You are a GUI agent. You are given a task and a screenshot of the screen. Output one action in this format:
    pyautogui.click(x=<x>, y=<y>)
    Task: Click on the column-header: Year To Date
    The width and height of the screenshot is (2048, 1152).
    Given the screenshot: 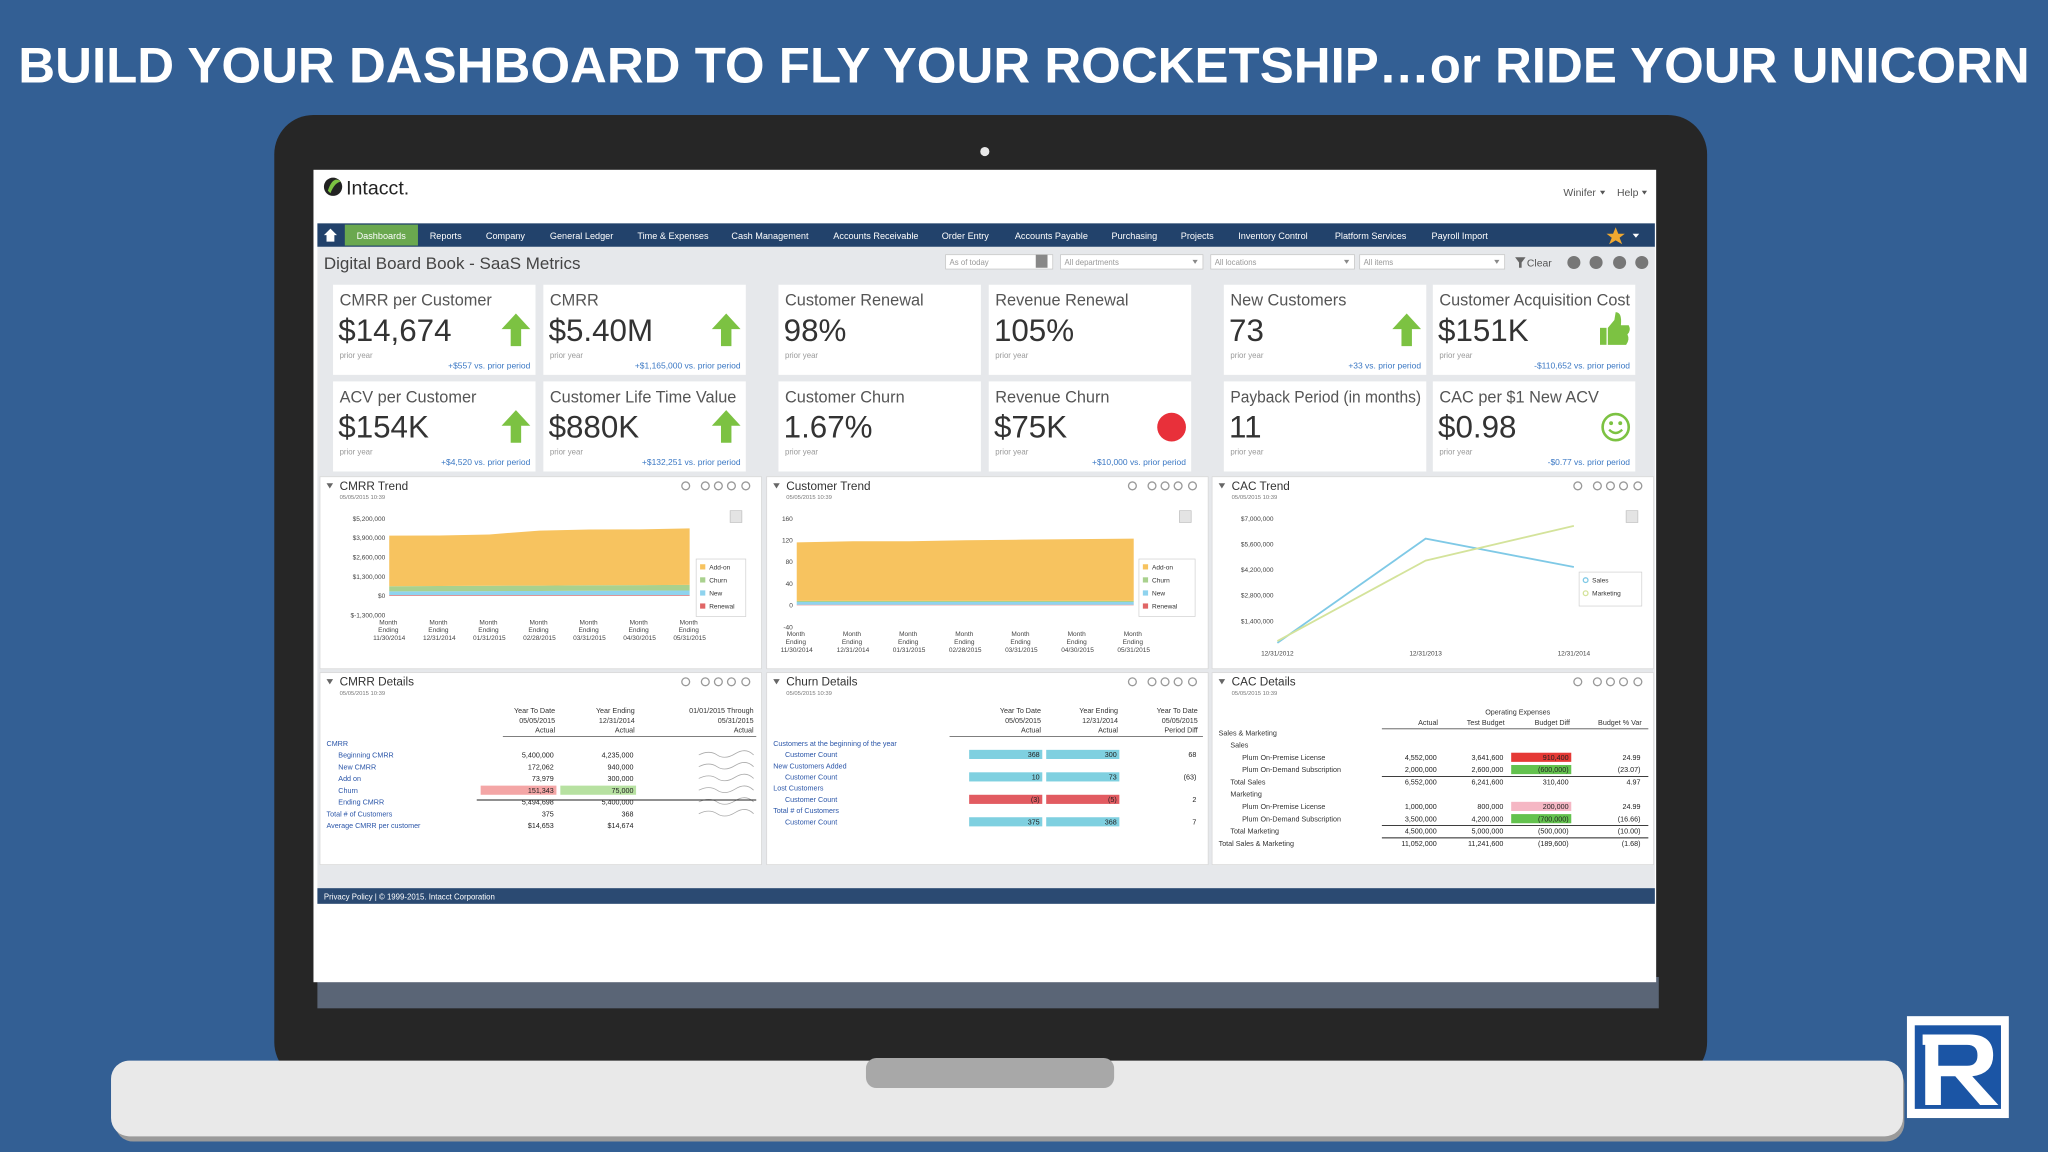 What is the action you would take?
    pyautogui.click(x=534, y=711)
    